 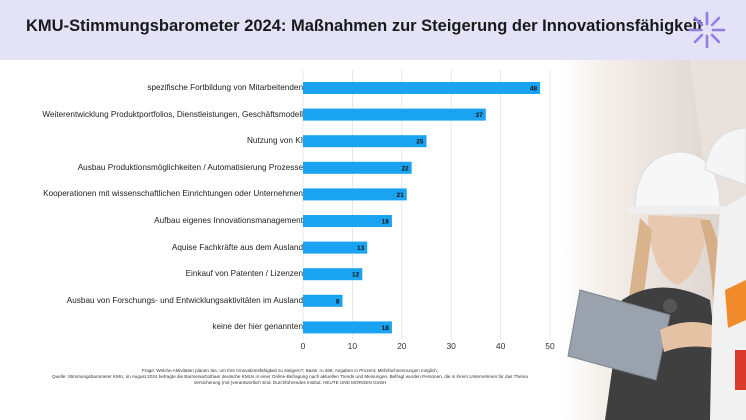 I want to click on data-label: 37, so click(x=480, y=115).